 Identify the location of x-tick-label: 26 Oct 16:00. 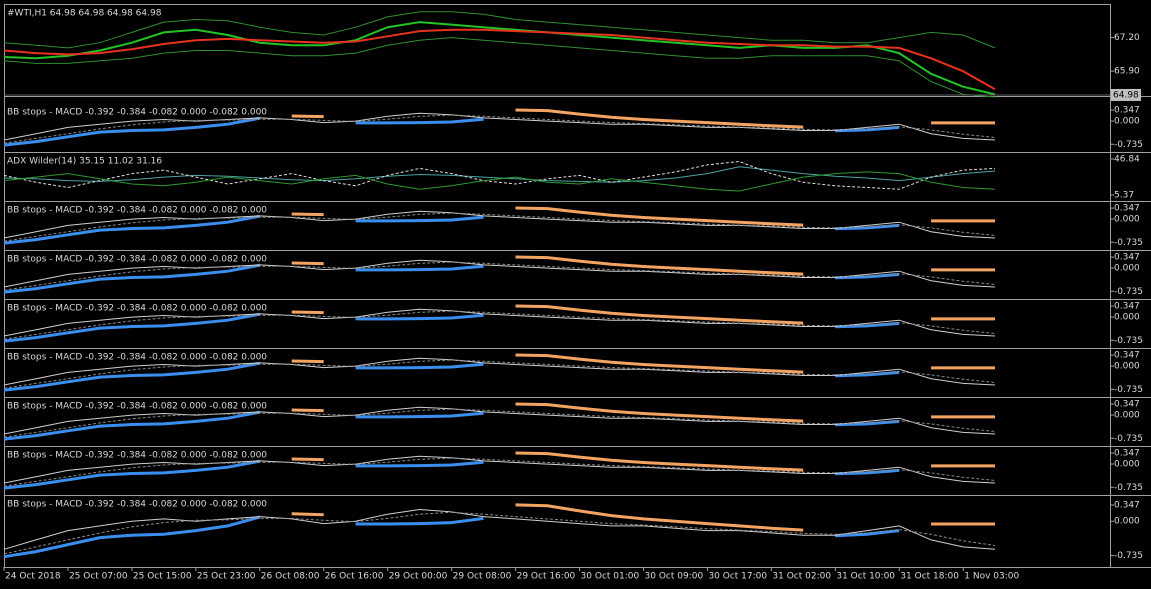
(354, 577).